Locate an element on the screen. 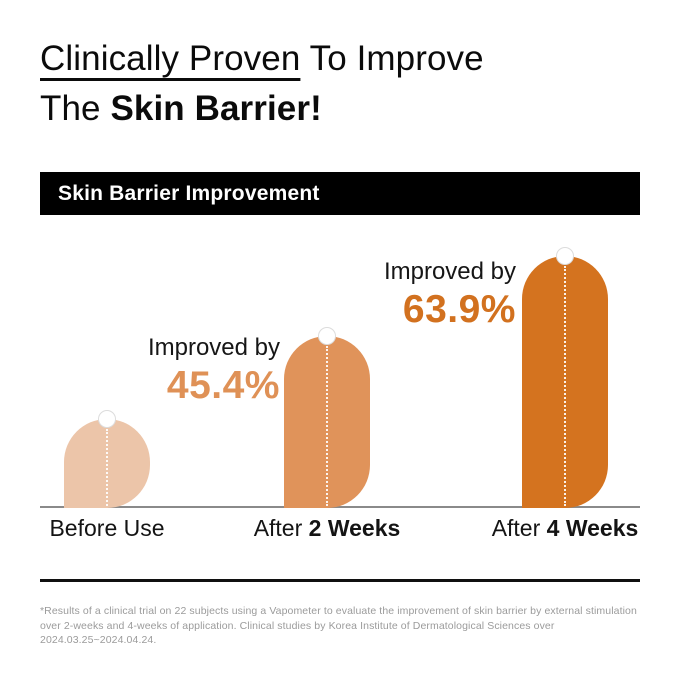  page-title-line1: Clinically Proven To Improve is located at coordinates (262, 59).